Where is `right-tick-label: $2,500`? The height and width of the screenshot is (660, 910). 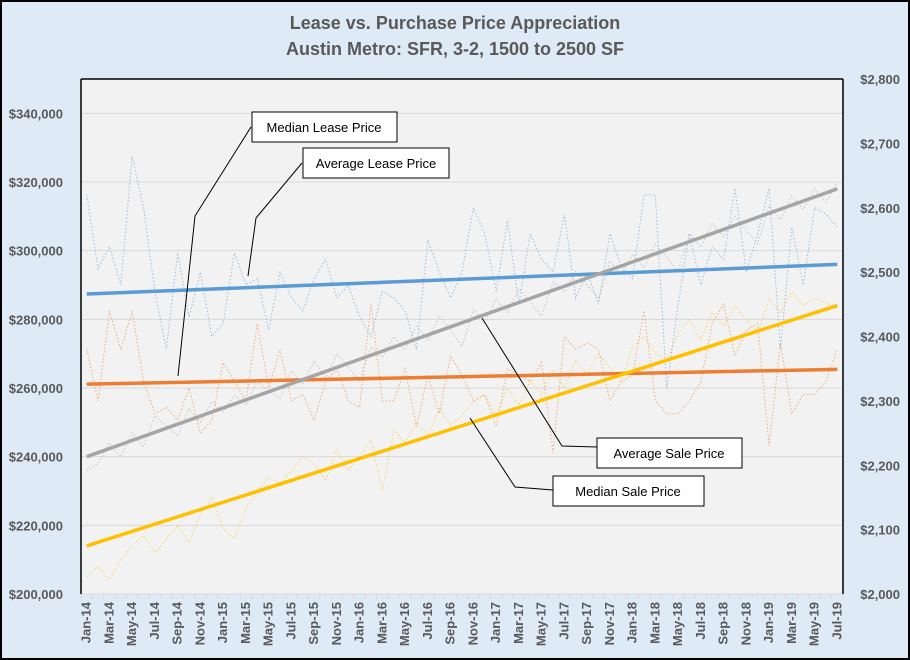
right-tick-label: $2,500 is located at coordinates (880, 272).